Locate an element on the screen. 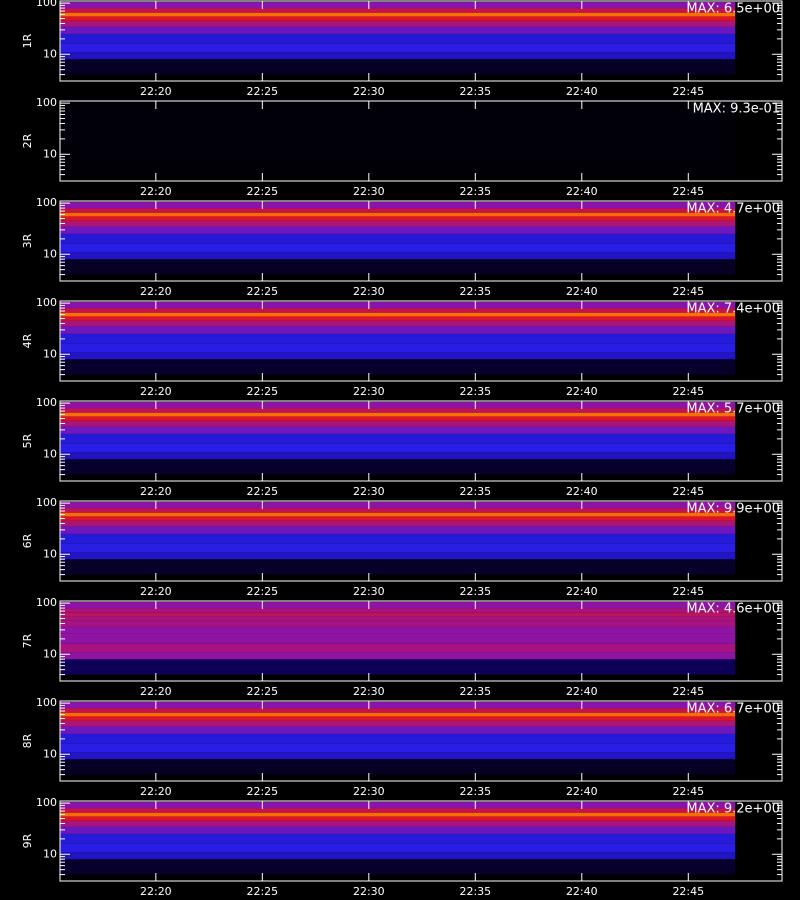 The image size is (800, 900). y-axis-label: 3R is located at coordinates (27, 240).